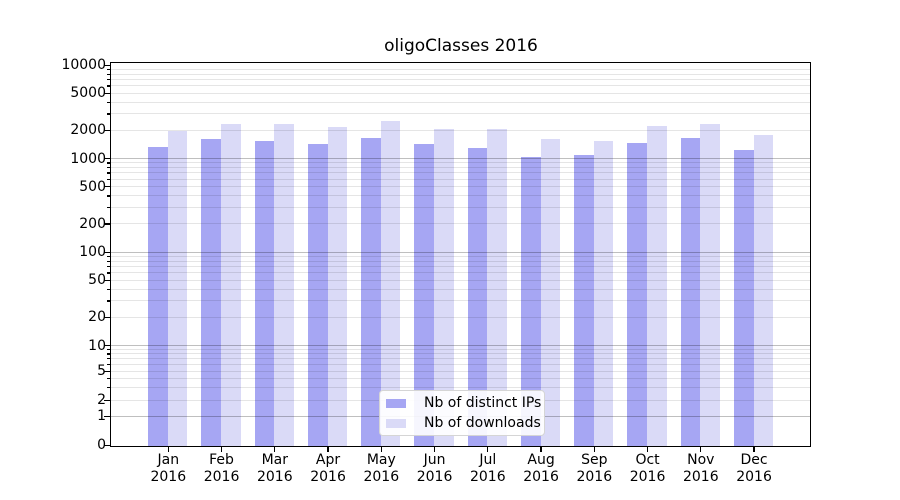  I want to click on bar-ips-sep, so click(584, 300).